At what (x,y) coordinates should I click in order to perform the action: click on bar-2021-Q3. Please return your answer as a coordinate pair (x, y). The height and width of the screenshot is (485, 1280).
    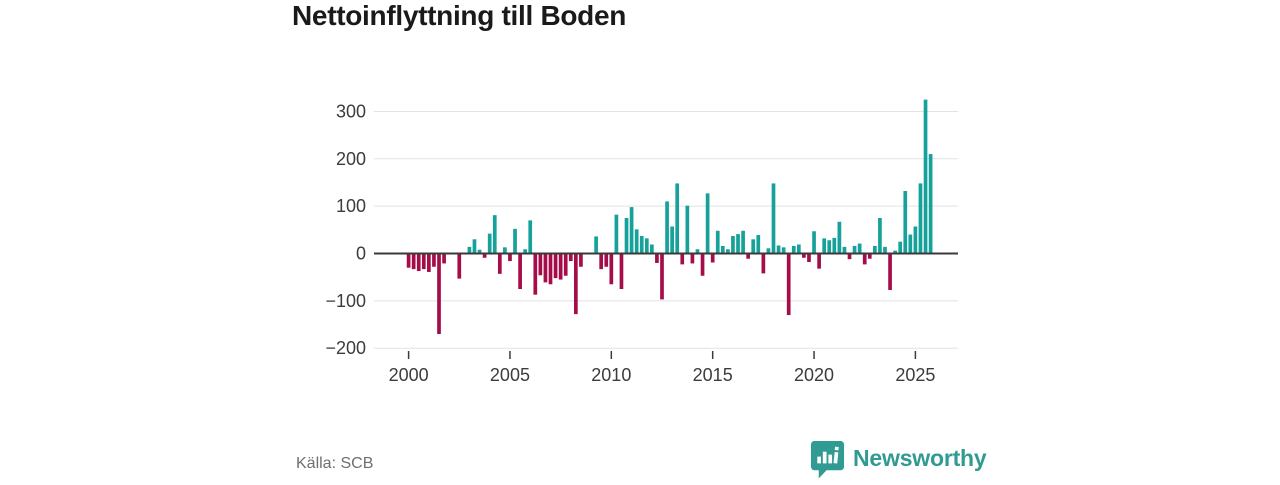
    Looking at the image, I should click on (844, 250).